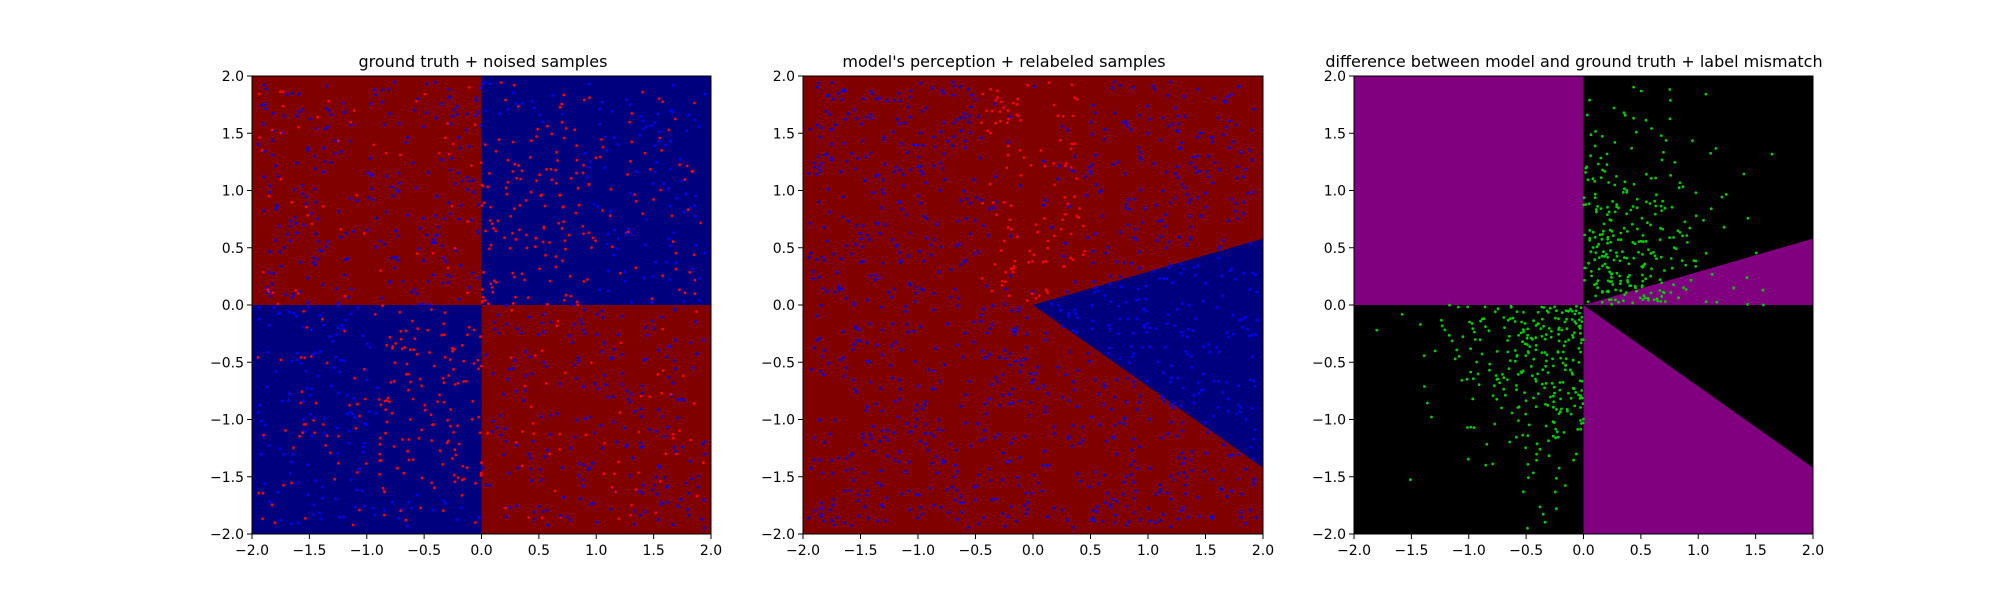 Image resolution: width=2000 pixels, height=600 pixels. What do you see at coordinates (233, 249) in the screenshot?
I see `y-tick-label: 0.5` at bounding box center [233, 249].